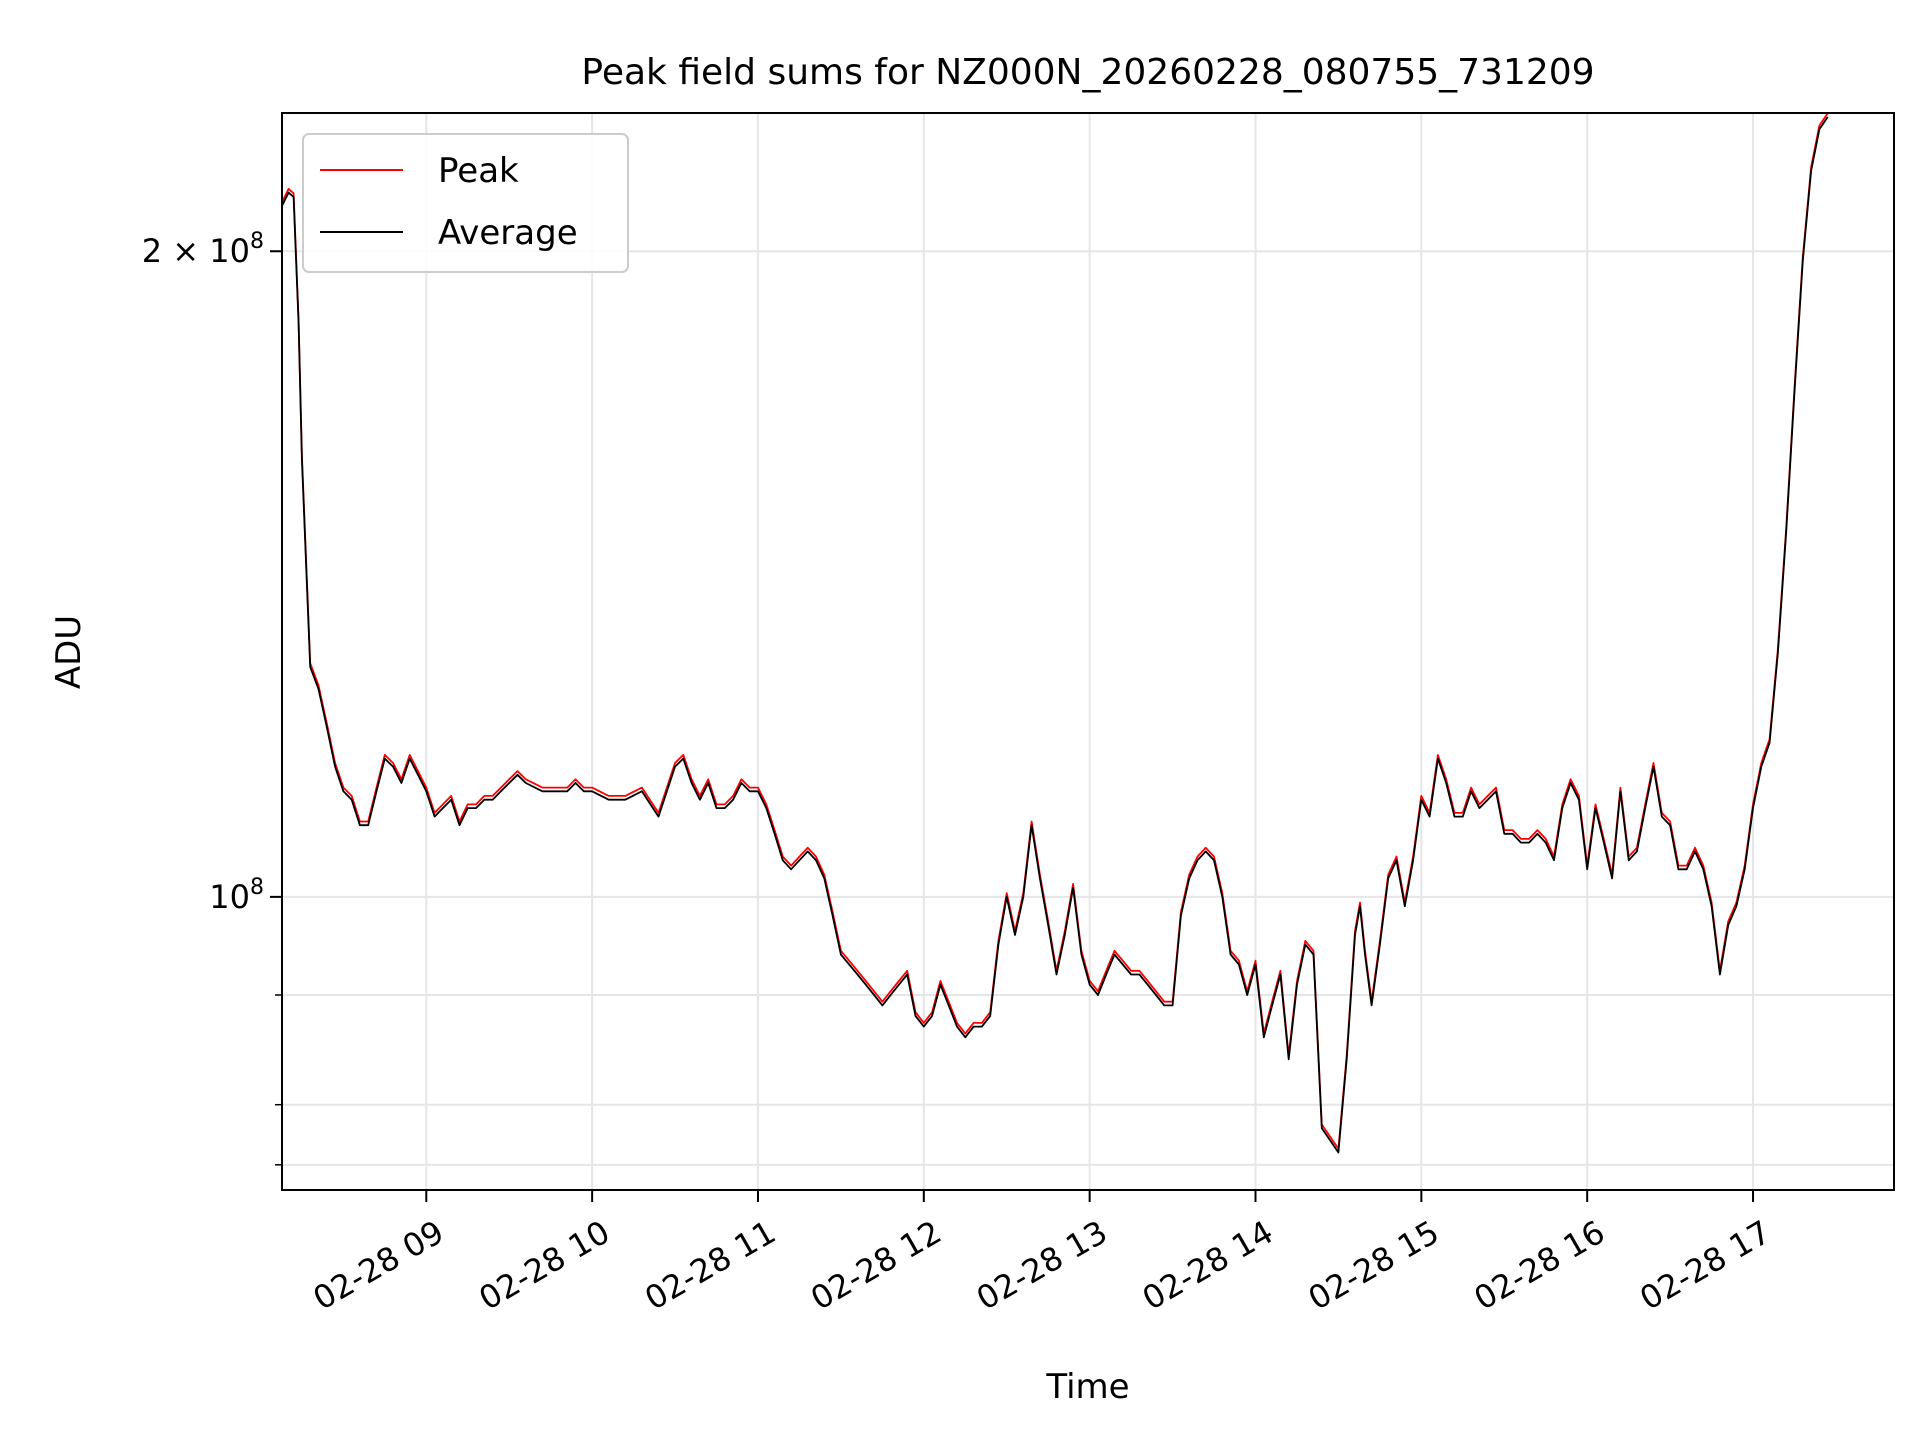  Describe the element at coordinates (465, 203) in the screenshot. I see `legend: Peak Average` at that location.